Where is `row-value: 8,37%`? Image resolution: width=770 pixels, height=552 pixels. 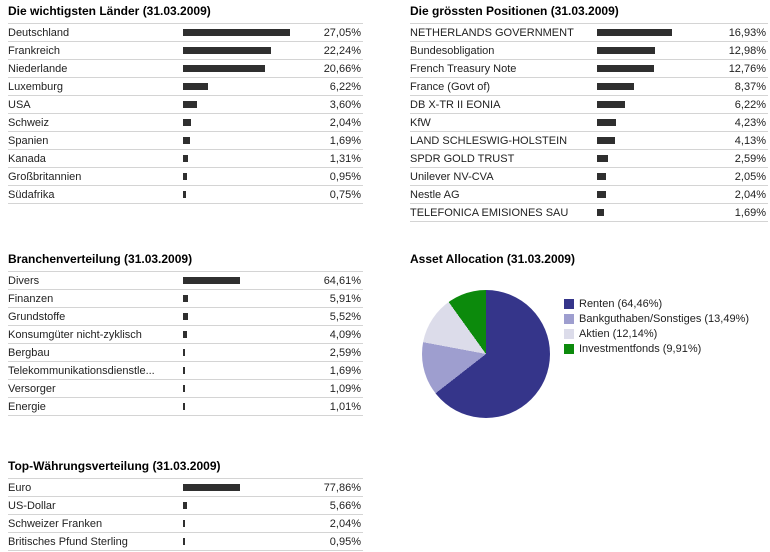
row-value: 8,37% is located at coordinates (750, 86).